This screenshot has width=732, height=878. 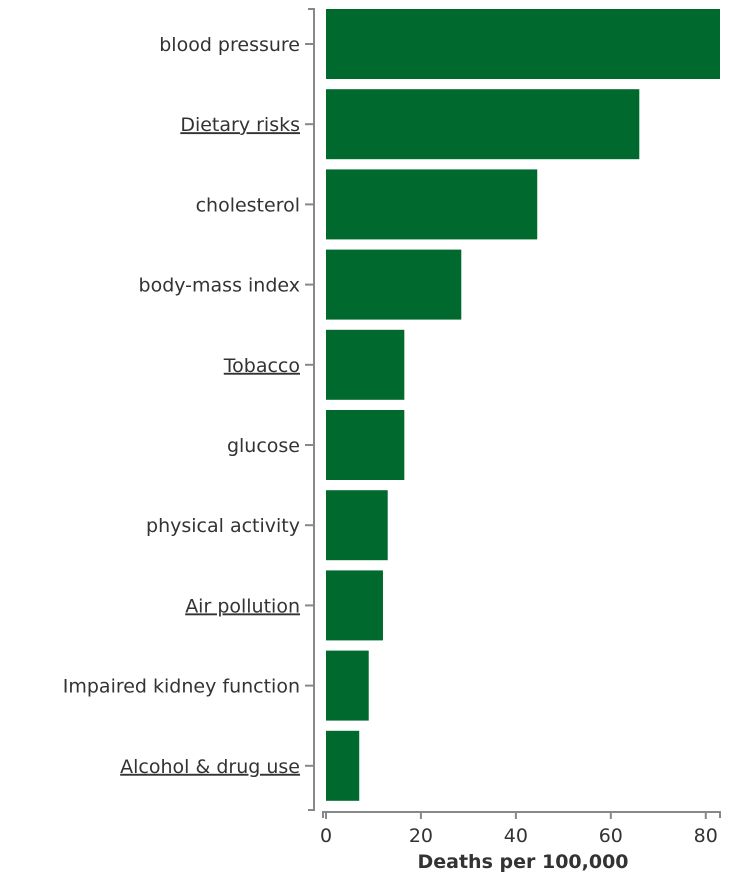 What do you see at coordinates (223, 526) in the screenshot?
I see `category-label-physical-activity: physical activity` at bounding box center [223, 526].